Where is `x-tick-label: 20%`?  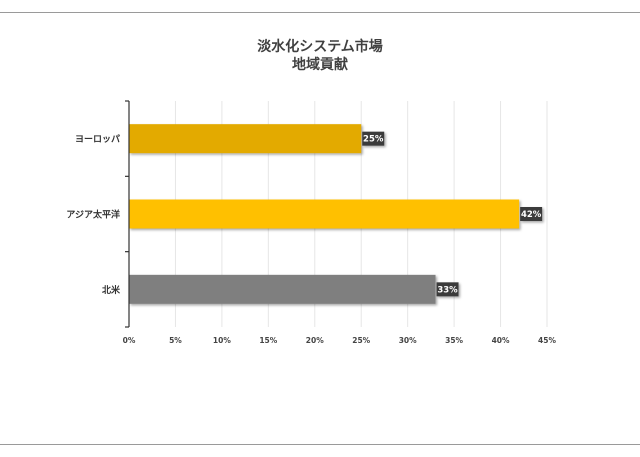 x-tick-label: 20% is located at coordinates (315, 340).